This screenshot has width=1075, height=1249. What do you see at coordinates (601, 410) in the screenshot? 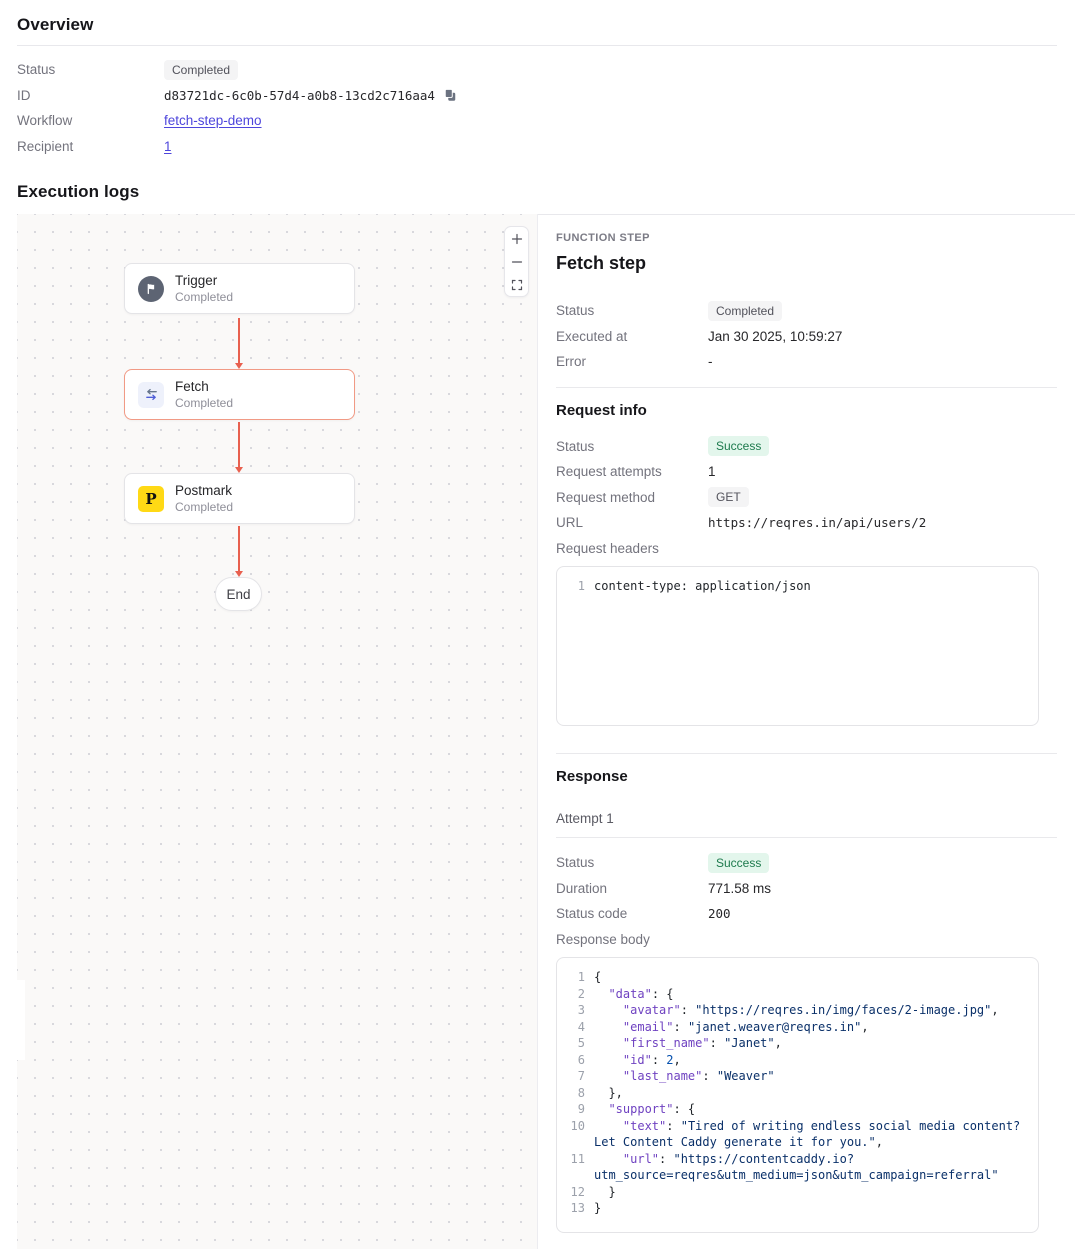
I see `request-info-title: Request info` at bounding box center [601, 410].